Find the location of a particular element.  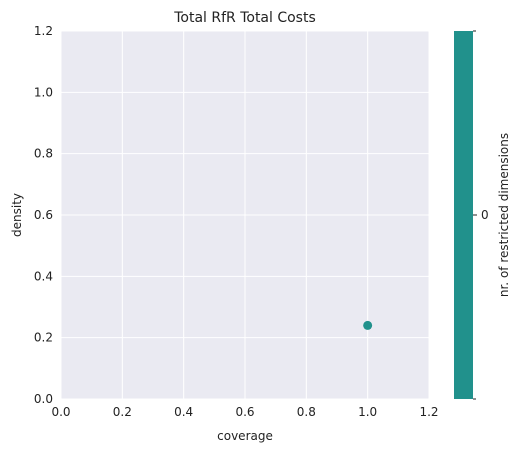

x-tick-label: 0.6 is located at coordinates (244, 412).